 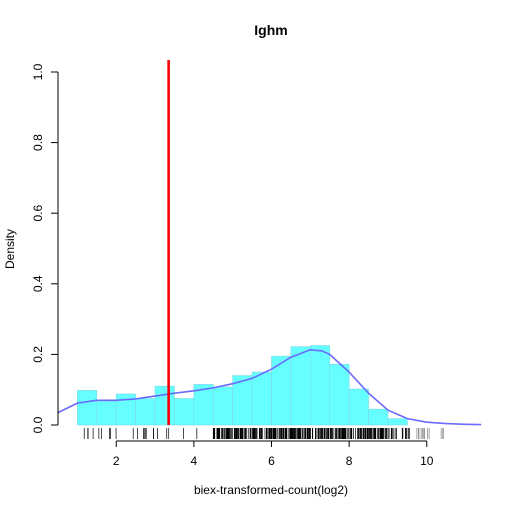 What do you see at coordinates (45, 248) in the screenshot?
I see `y-axis: 0.0 0.2 0.4 0.6 0.8 1.0` at bounding box center [45, 248].